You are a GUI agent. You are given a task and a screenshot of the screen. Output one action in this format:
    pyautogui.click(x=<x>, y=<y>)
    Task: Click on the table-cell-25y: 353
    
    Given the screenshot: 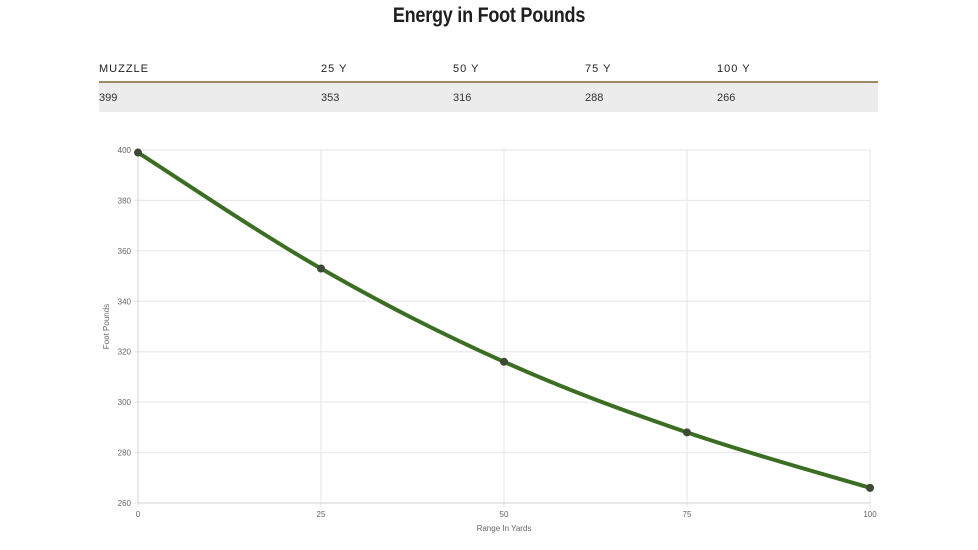 What is the action you would take?
    pyautogui.click(x=387, y=97)
    